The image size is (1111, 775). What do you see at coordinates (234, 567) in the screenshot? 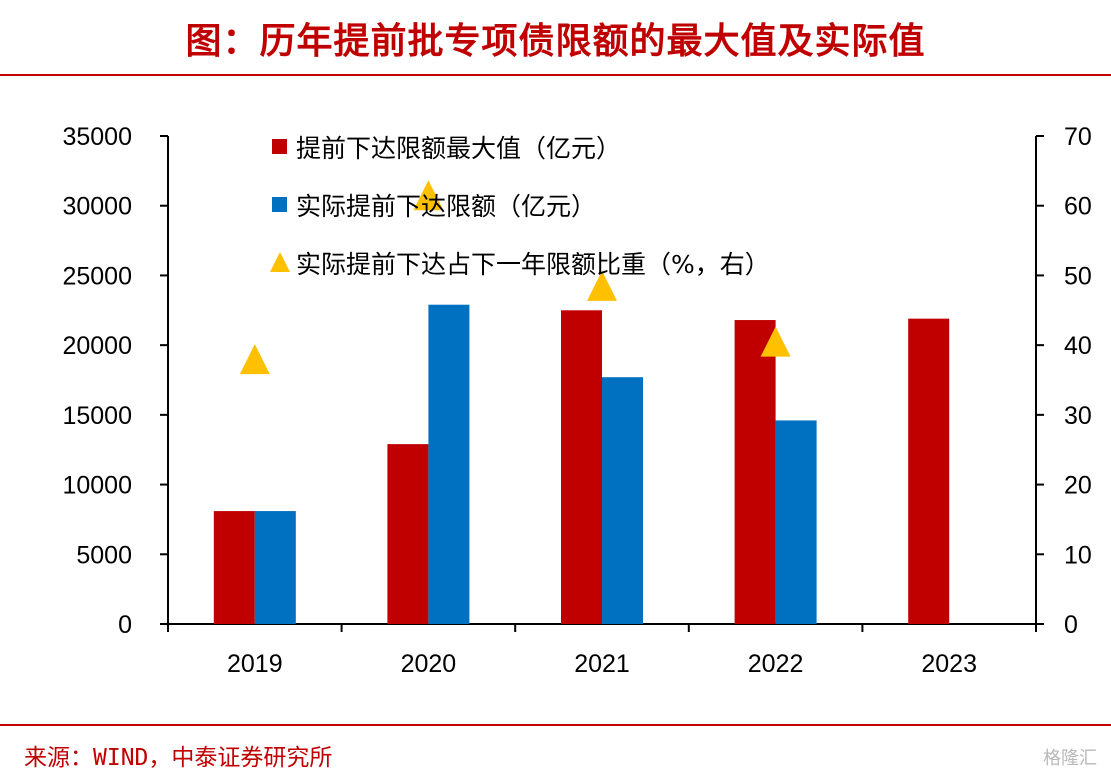
I see `bar-max-2019` at bounding box center [234, 567].